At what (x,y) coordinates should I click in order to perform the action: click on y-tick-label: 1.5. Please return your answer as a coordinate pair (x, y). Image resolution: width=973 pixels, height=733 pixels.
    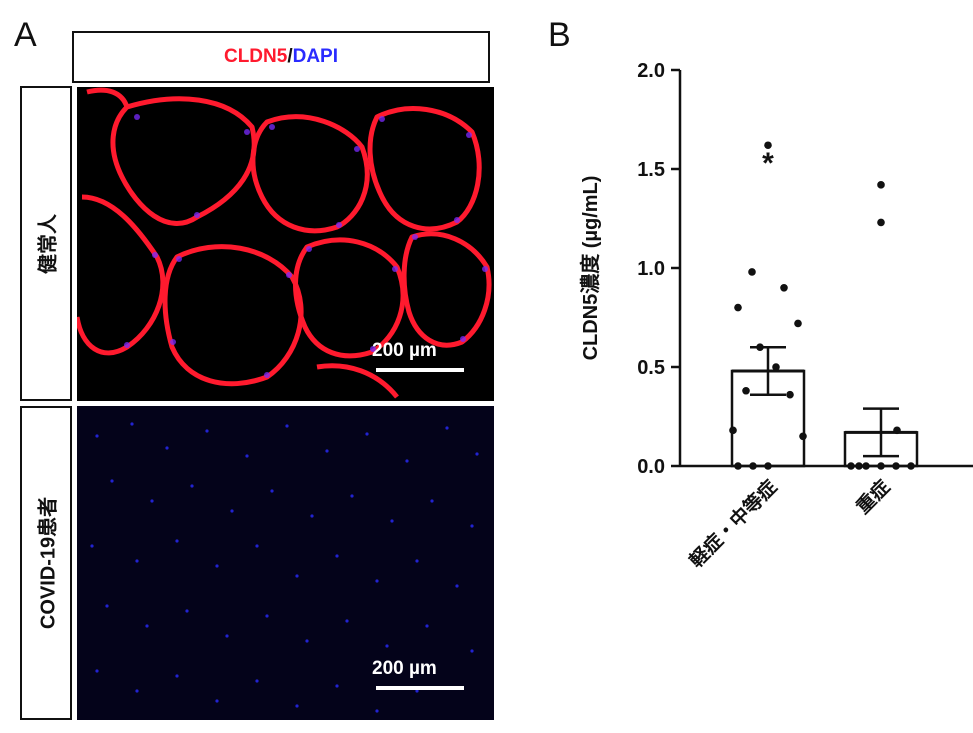
    Looking at the image, I should click on (651, 170).